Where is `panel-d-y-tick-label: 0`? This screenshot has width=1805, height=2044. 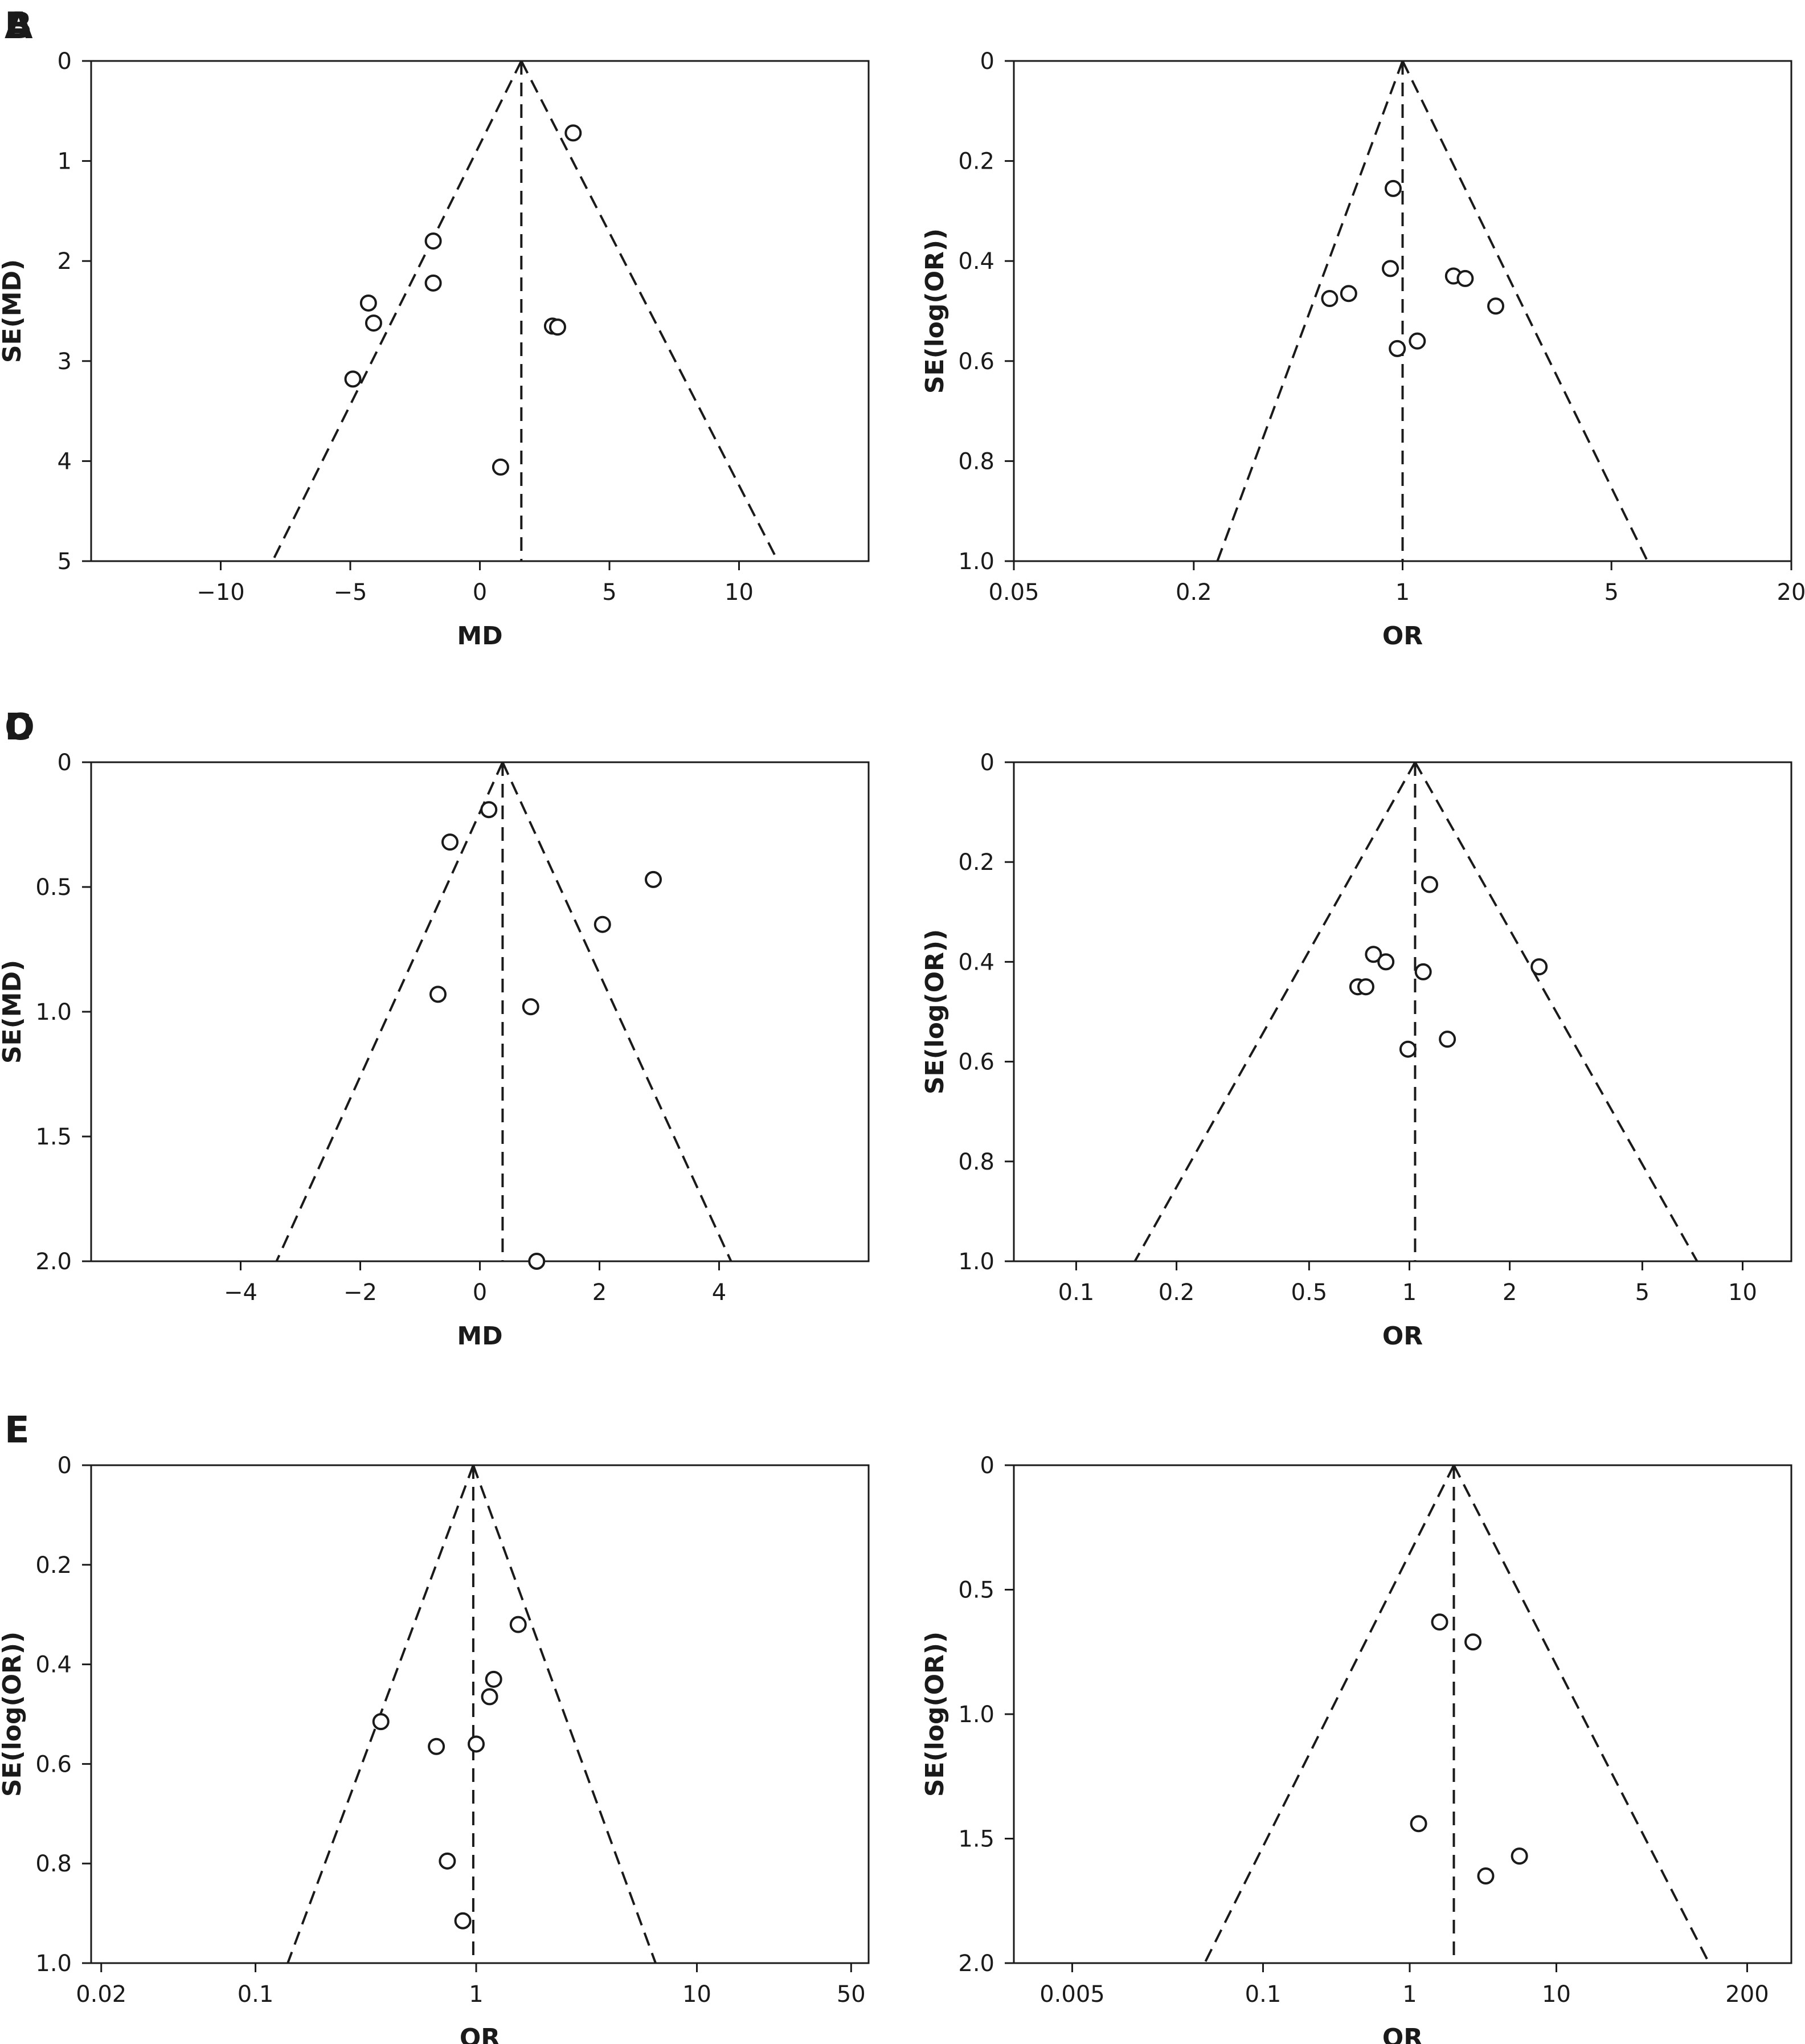
panel-d-y-tick-label: 0 is located at coordinates (987, 763).